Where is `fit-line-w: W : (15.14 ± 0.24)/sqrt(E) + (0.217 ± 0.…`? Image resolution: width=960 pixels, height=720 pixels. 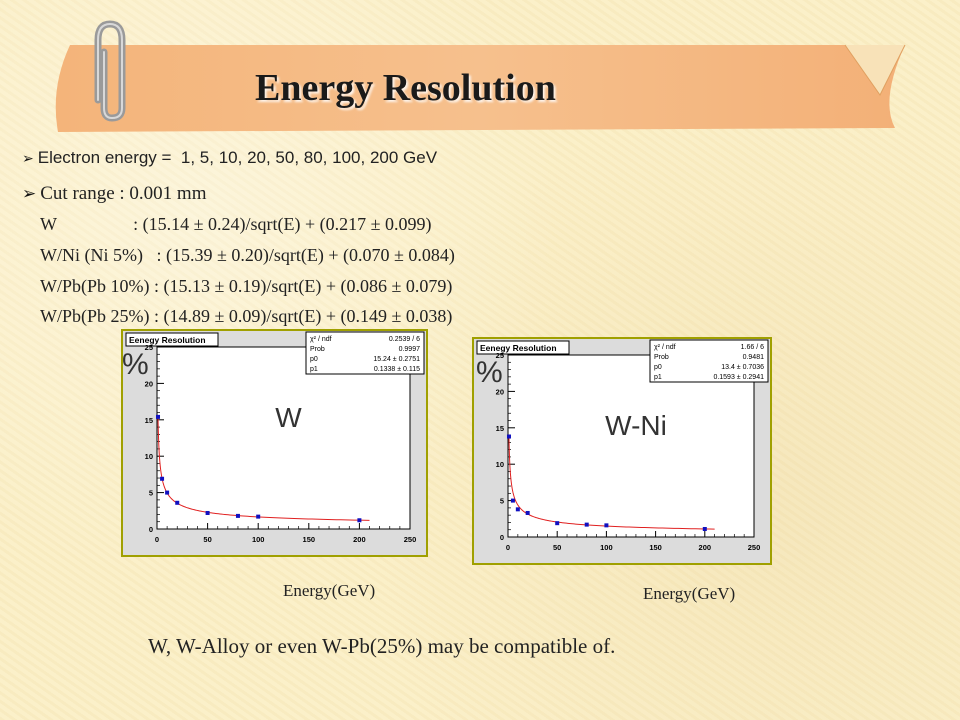 fit-line-w: W : (15.14 ± 0.24)/sqrt(E) + (0.217 ± 0.… is located at coordinates (236, 224).